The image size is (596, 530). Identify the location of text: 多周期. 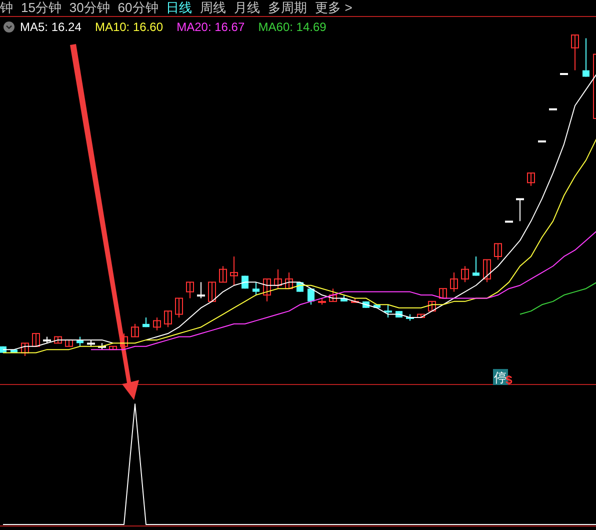
(288, 7).